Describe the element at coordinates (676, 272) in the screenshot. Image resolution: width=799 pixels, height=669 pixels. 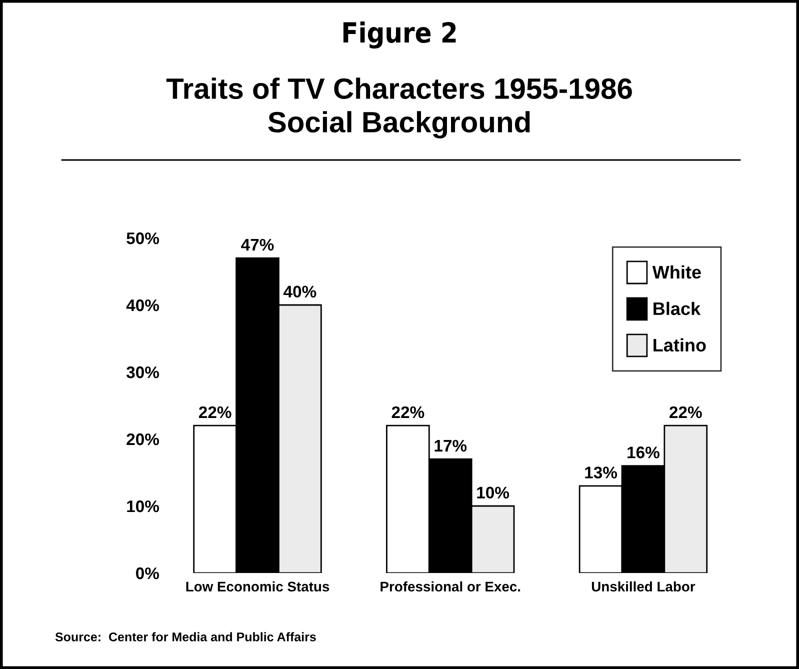
I see `legend-label: White` at that location.